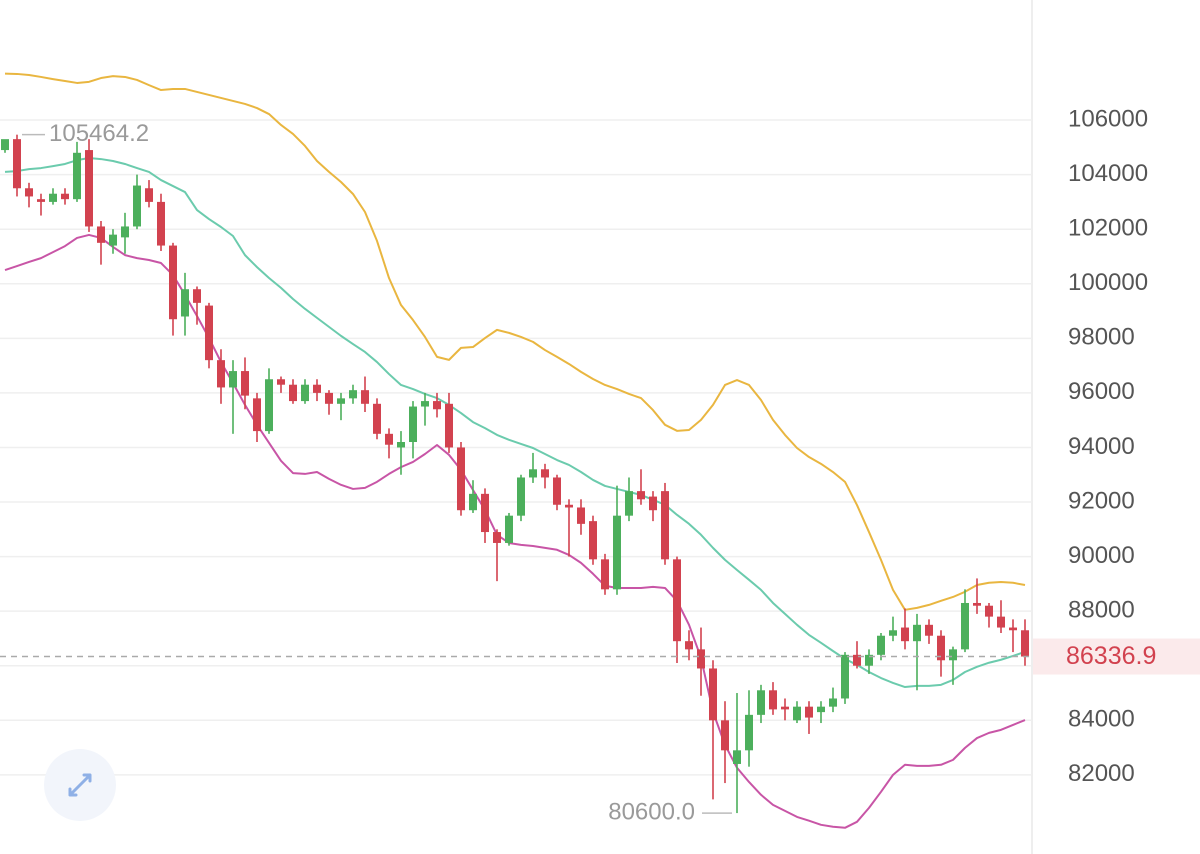  What do you see at coordinates (1101, 337) in the screenshot?
I see `y-tick-label: 98000` at bounding box center [1101, 337].